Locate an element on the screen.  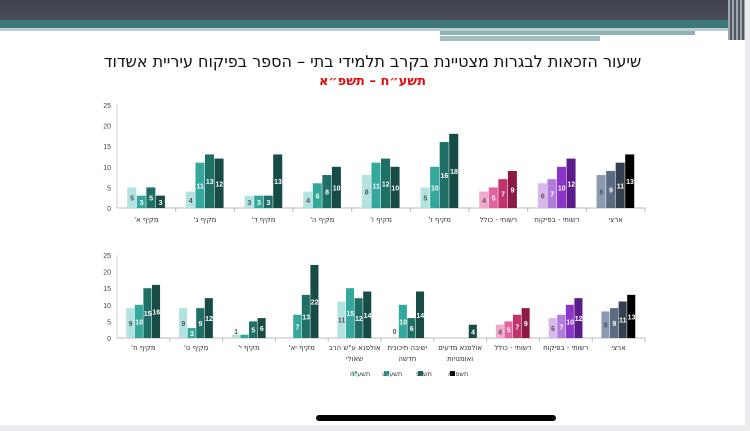
data-label: 8 is located at coordinates (367, 193).